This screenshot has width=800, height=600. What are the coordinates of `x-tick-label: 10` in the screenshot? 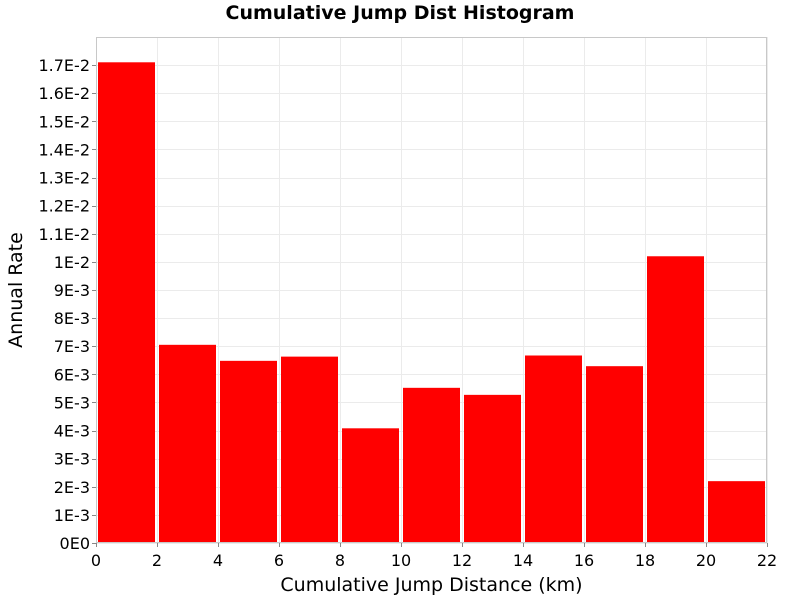 It's located at (401, 560).